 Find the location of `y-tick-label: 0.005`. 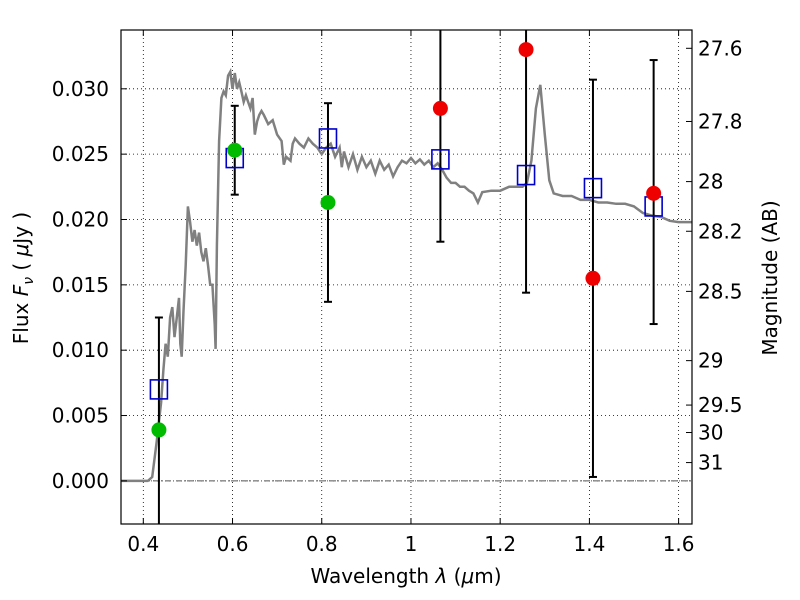

y-tick-label: 0.005 is located at coordinates (80, 416).